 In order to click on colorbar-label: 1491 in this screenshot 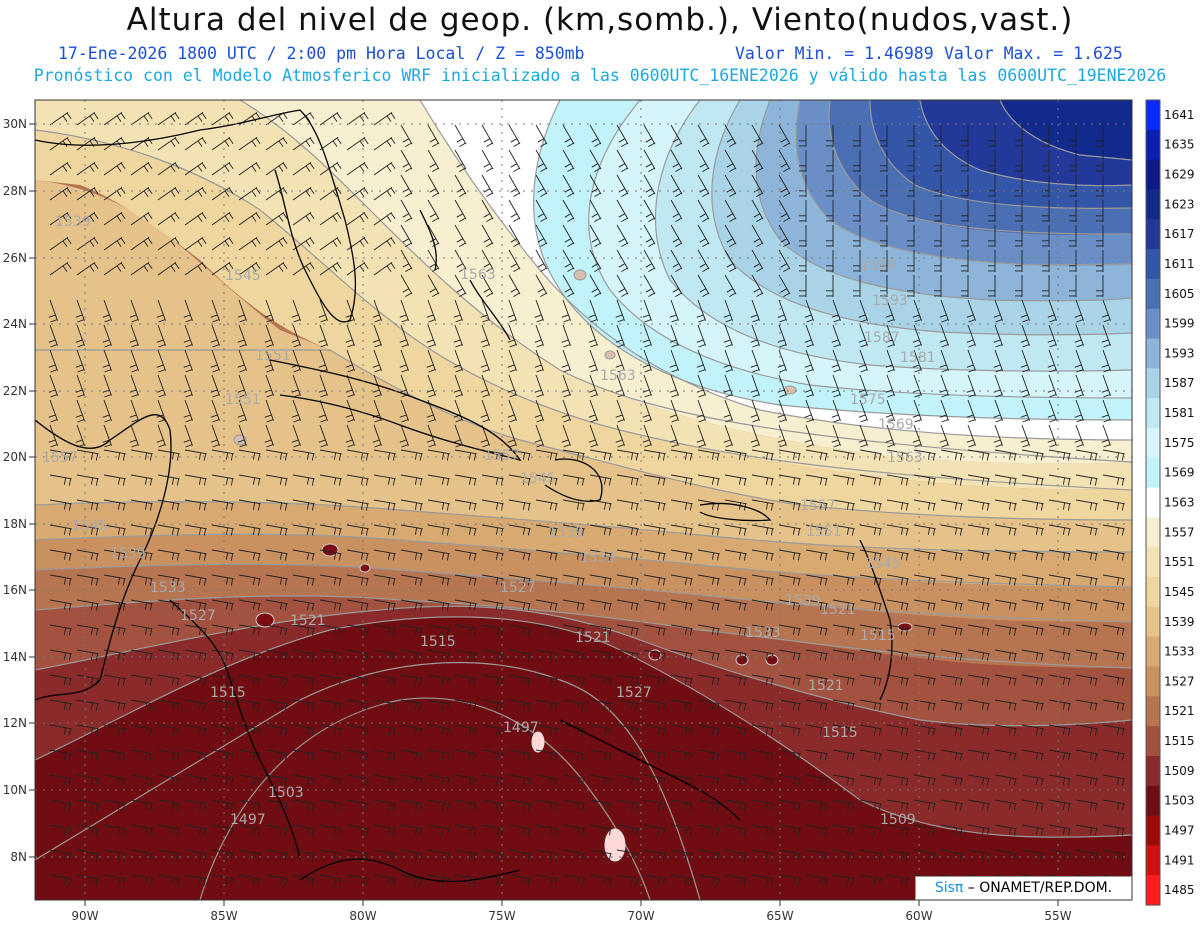, I will do `click(1179, 860)`.